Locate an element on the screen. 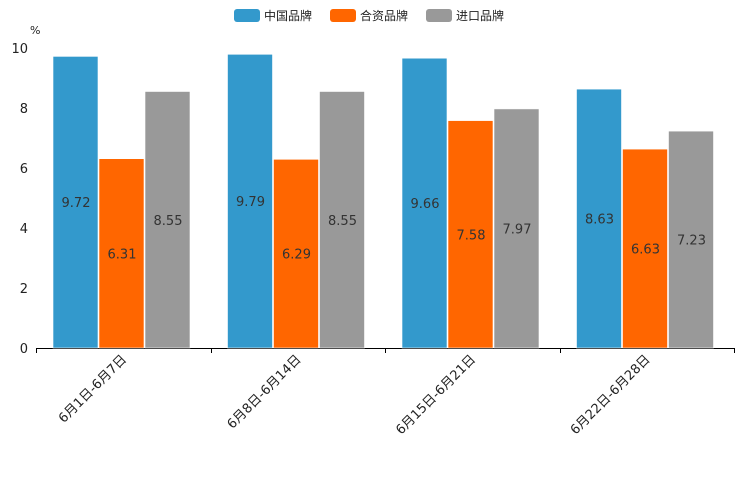 The image size is (744, 500). y-tick-label: 0 is located at coordinates (24, 349).